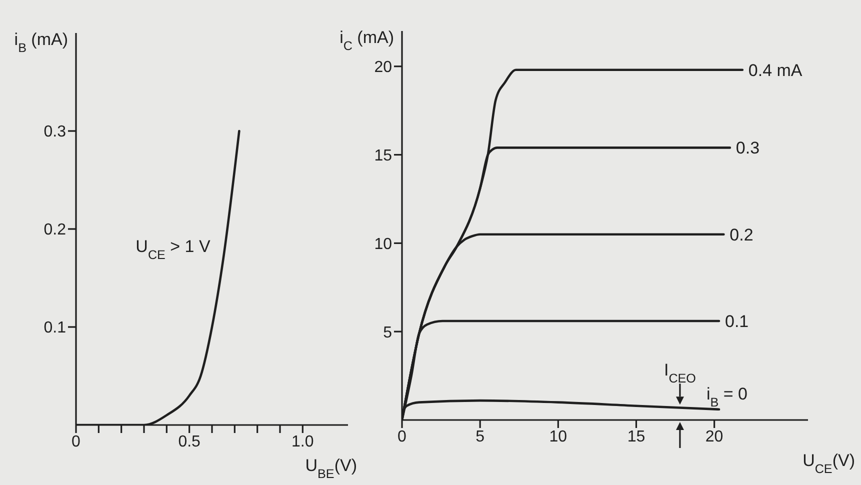 This screenshot has width=861, height=485. What do you see at coordinates (558, 437) in the screenshot?
I see `x-tick-label: 10` at bounding box center [558, 437].